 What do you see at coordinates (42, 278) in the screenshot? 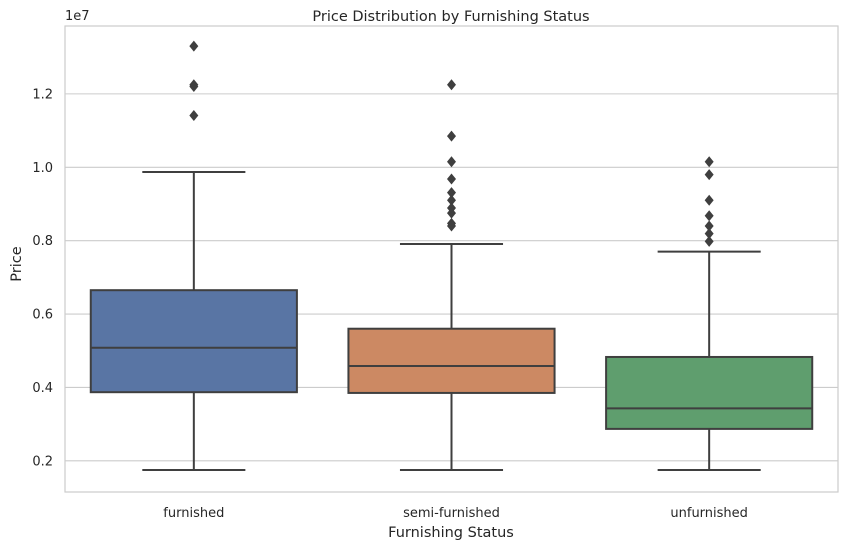
I see `y-tick-labels: 0.2 0.4 0.6 0.8 1.0 1.2` at bounding box center [42, 278].